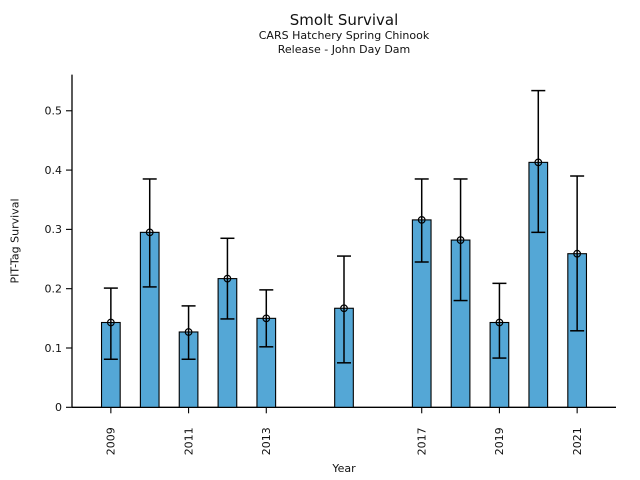  I want to click on y-tick-label-0.1: 0.1, so click(54, 348).